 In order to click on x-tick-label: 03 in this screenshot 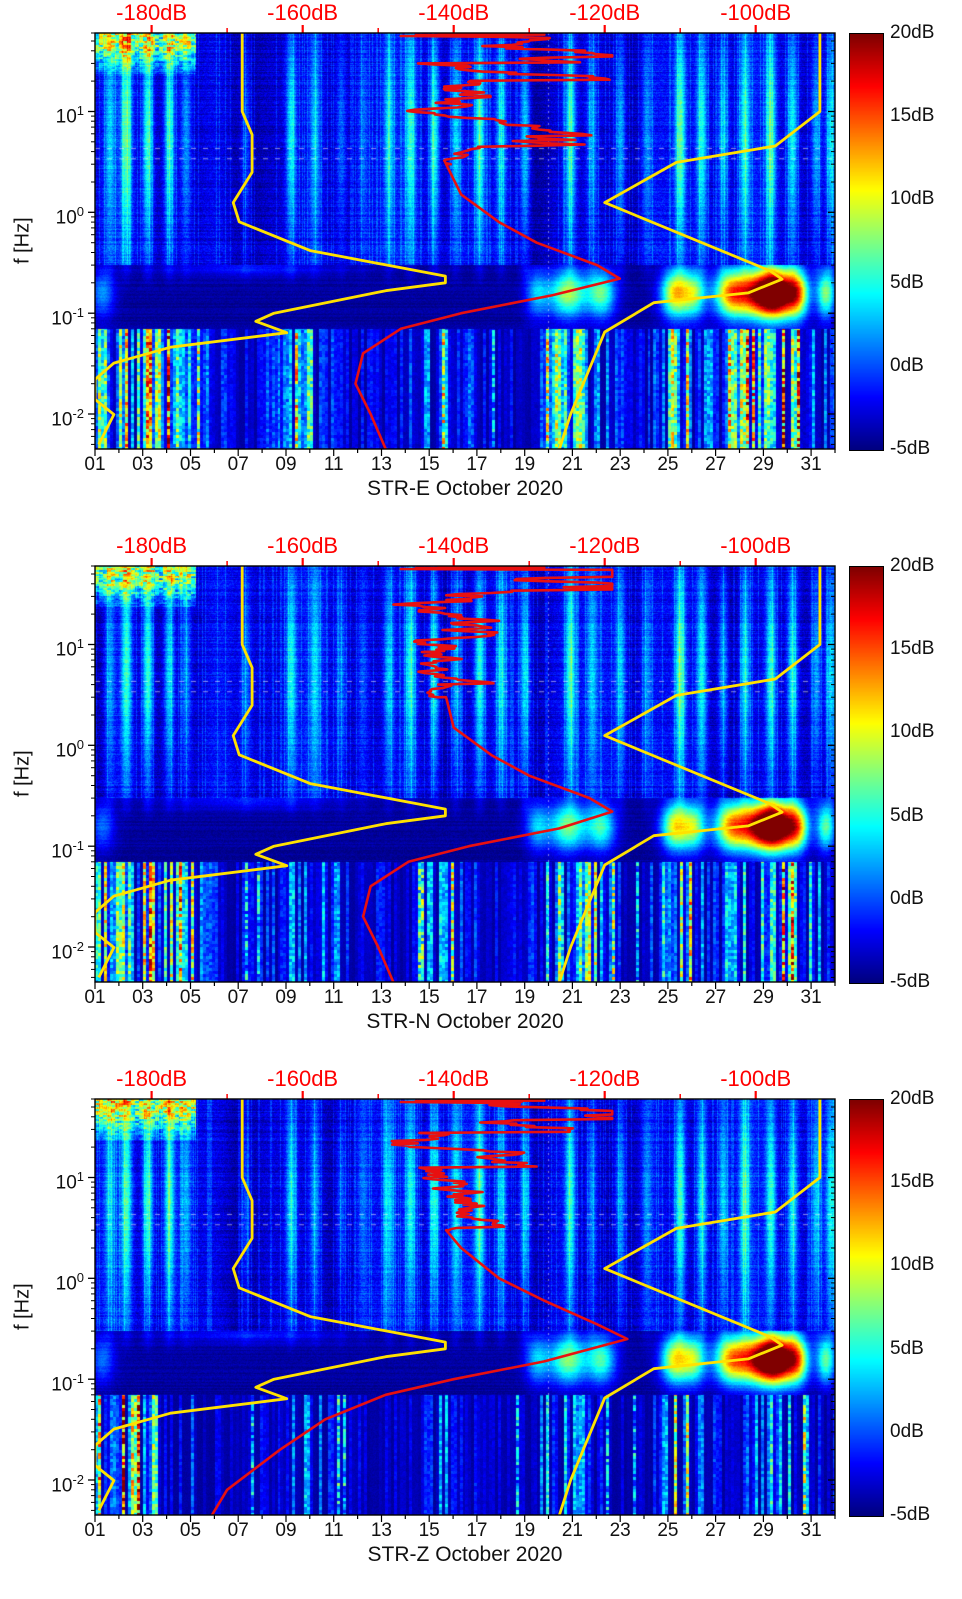, I will do `click(143, 1530)`.